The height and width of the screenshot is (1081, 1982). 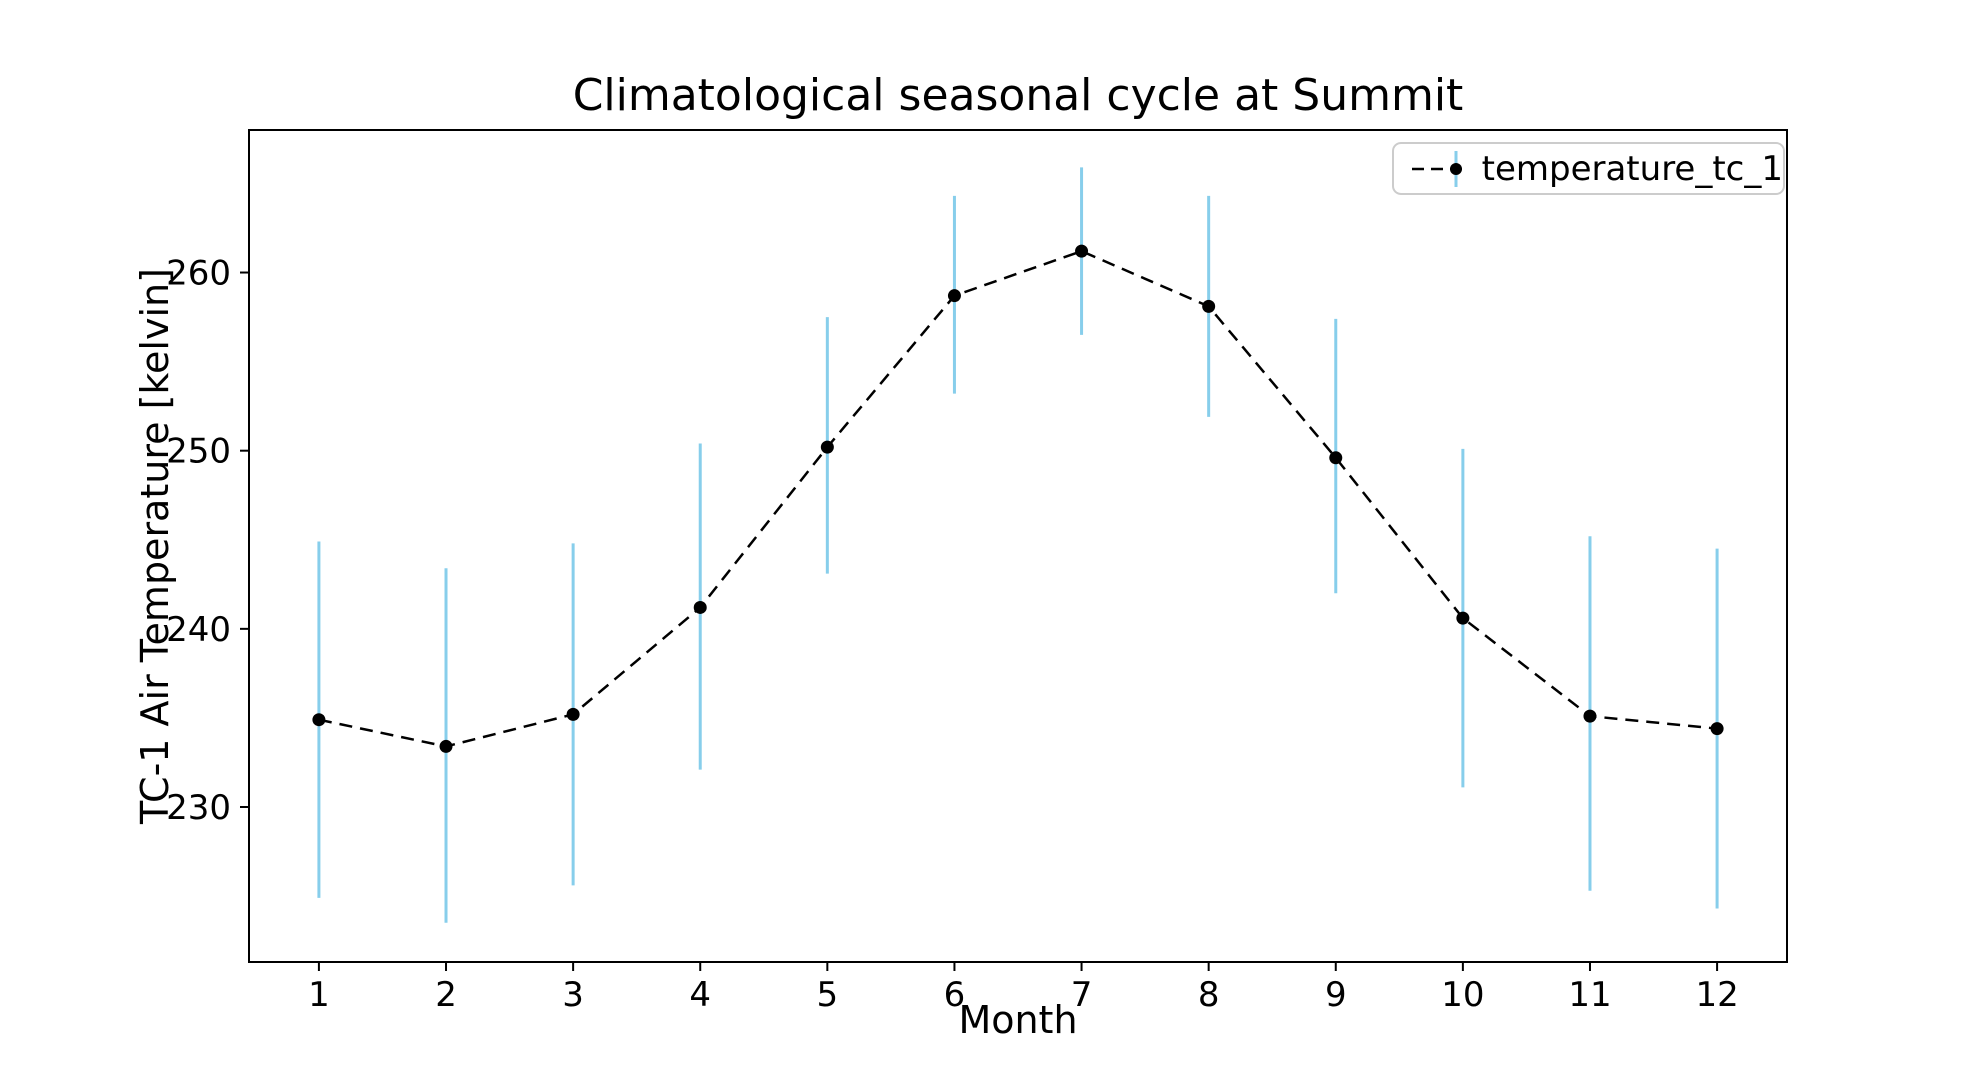 I want to click on x-tick-label: 7, so click(x=1082, y=995).